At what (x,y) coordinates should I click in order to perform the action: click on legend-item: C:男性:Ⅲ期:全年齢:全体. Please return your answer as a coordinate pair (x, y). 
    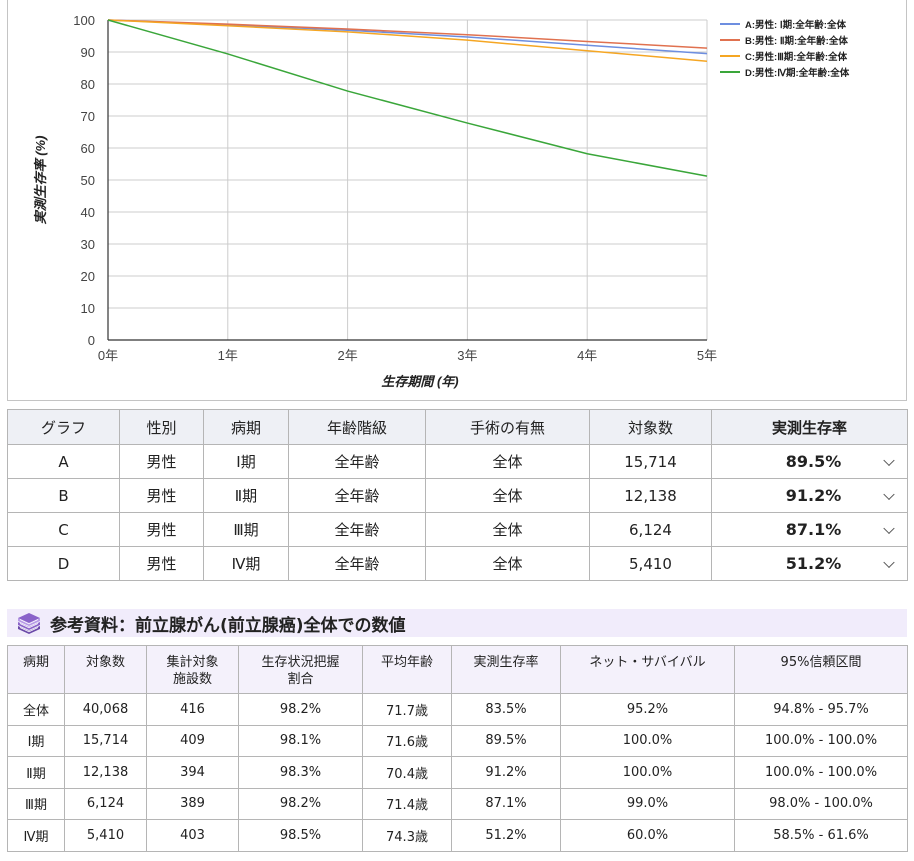
    Looking at the image, I should click on (784, 56).